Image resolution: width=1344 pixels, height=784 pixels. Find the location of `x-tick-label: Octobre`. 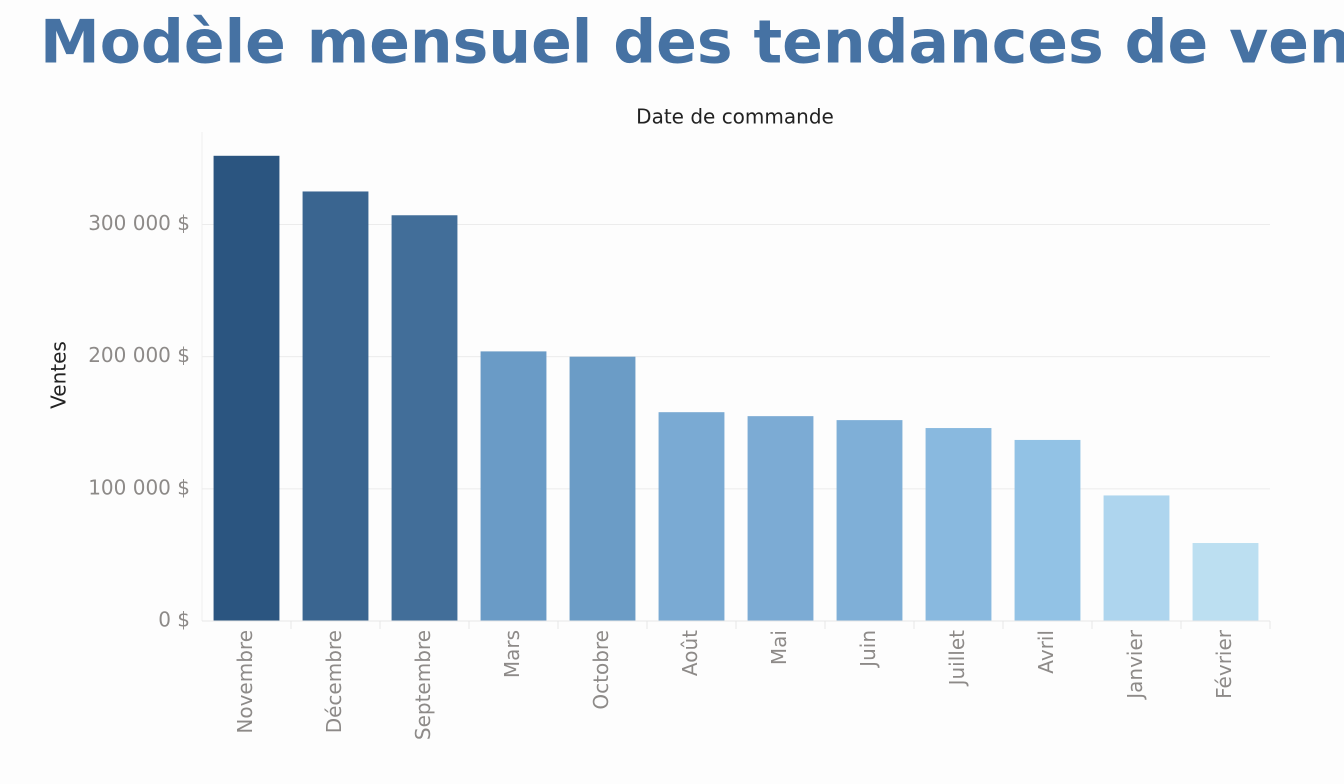

x-tick-label: Octobre is located at coordinates (601, 670).